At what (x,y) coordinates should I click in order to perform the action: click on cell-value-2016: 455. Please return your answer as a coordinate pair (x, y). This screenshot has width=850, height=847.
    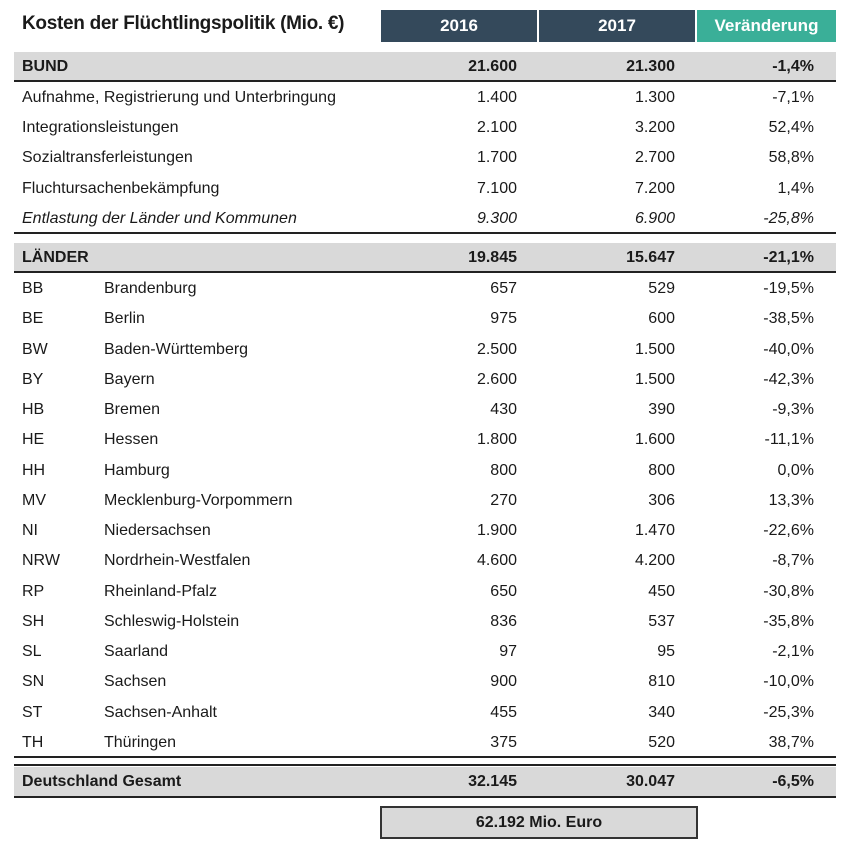
    Looking at the image, I should click on (503, 712).